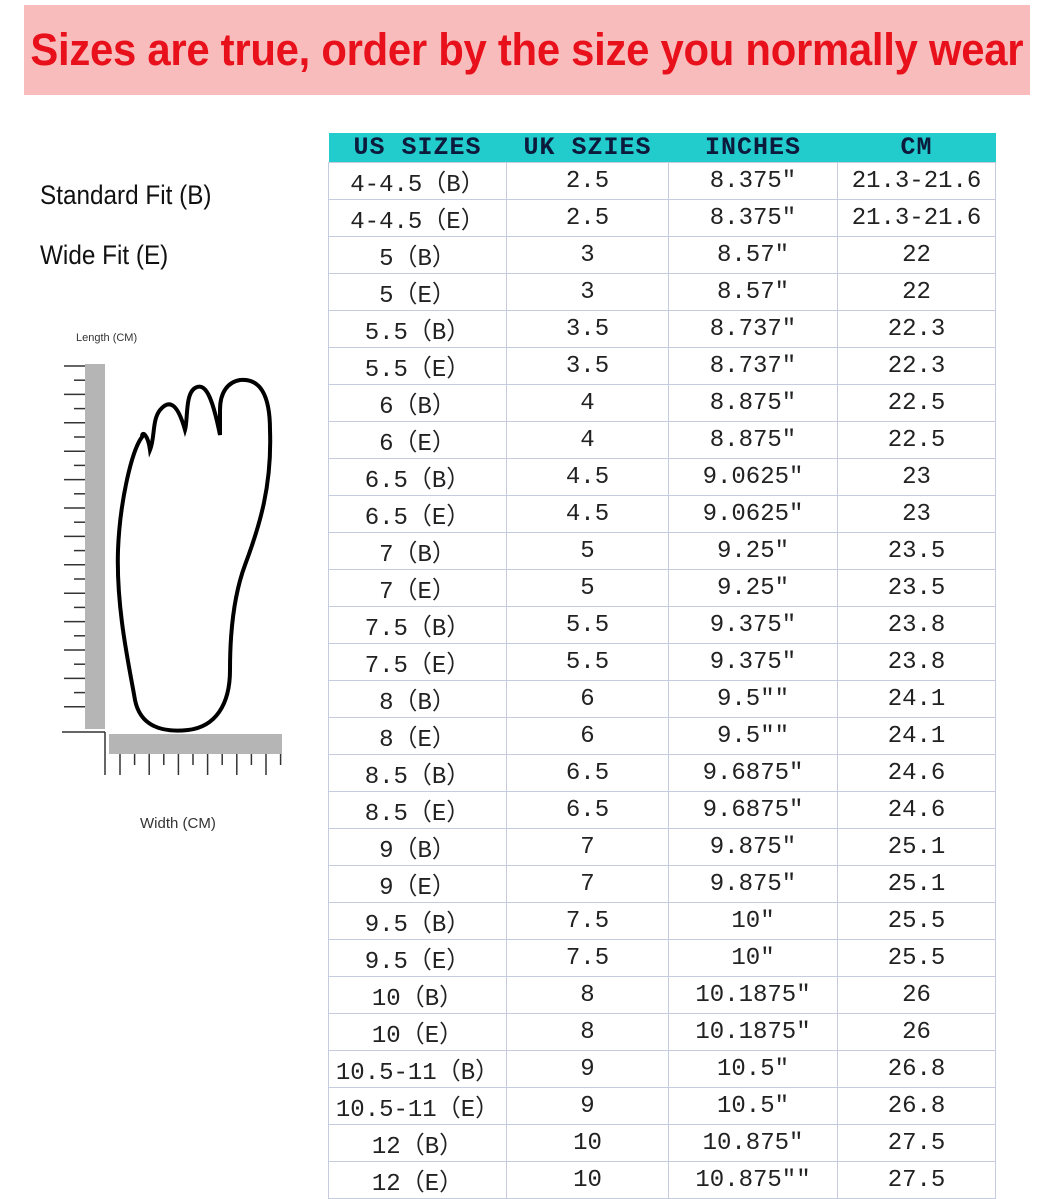 This screenshot has height=1199, width=1056. I want to click on cell-us-size: 6.5（B）, so click(417, 477).